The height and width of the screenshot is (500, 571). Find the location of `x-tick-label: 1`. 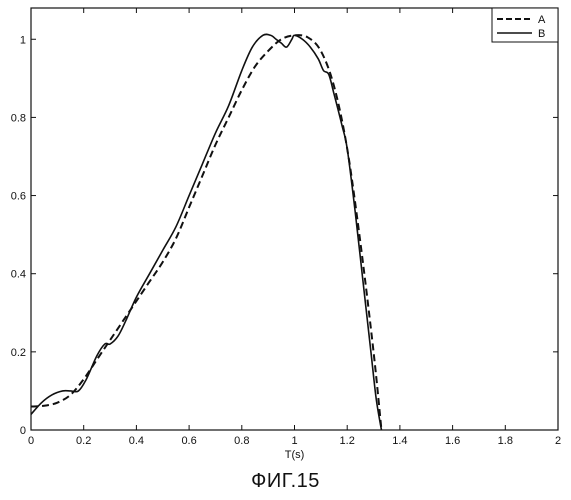

x-tick-label: 1 is located at coordinates (294, 441).